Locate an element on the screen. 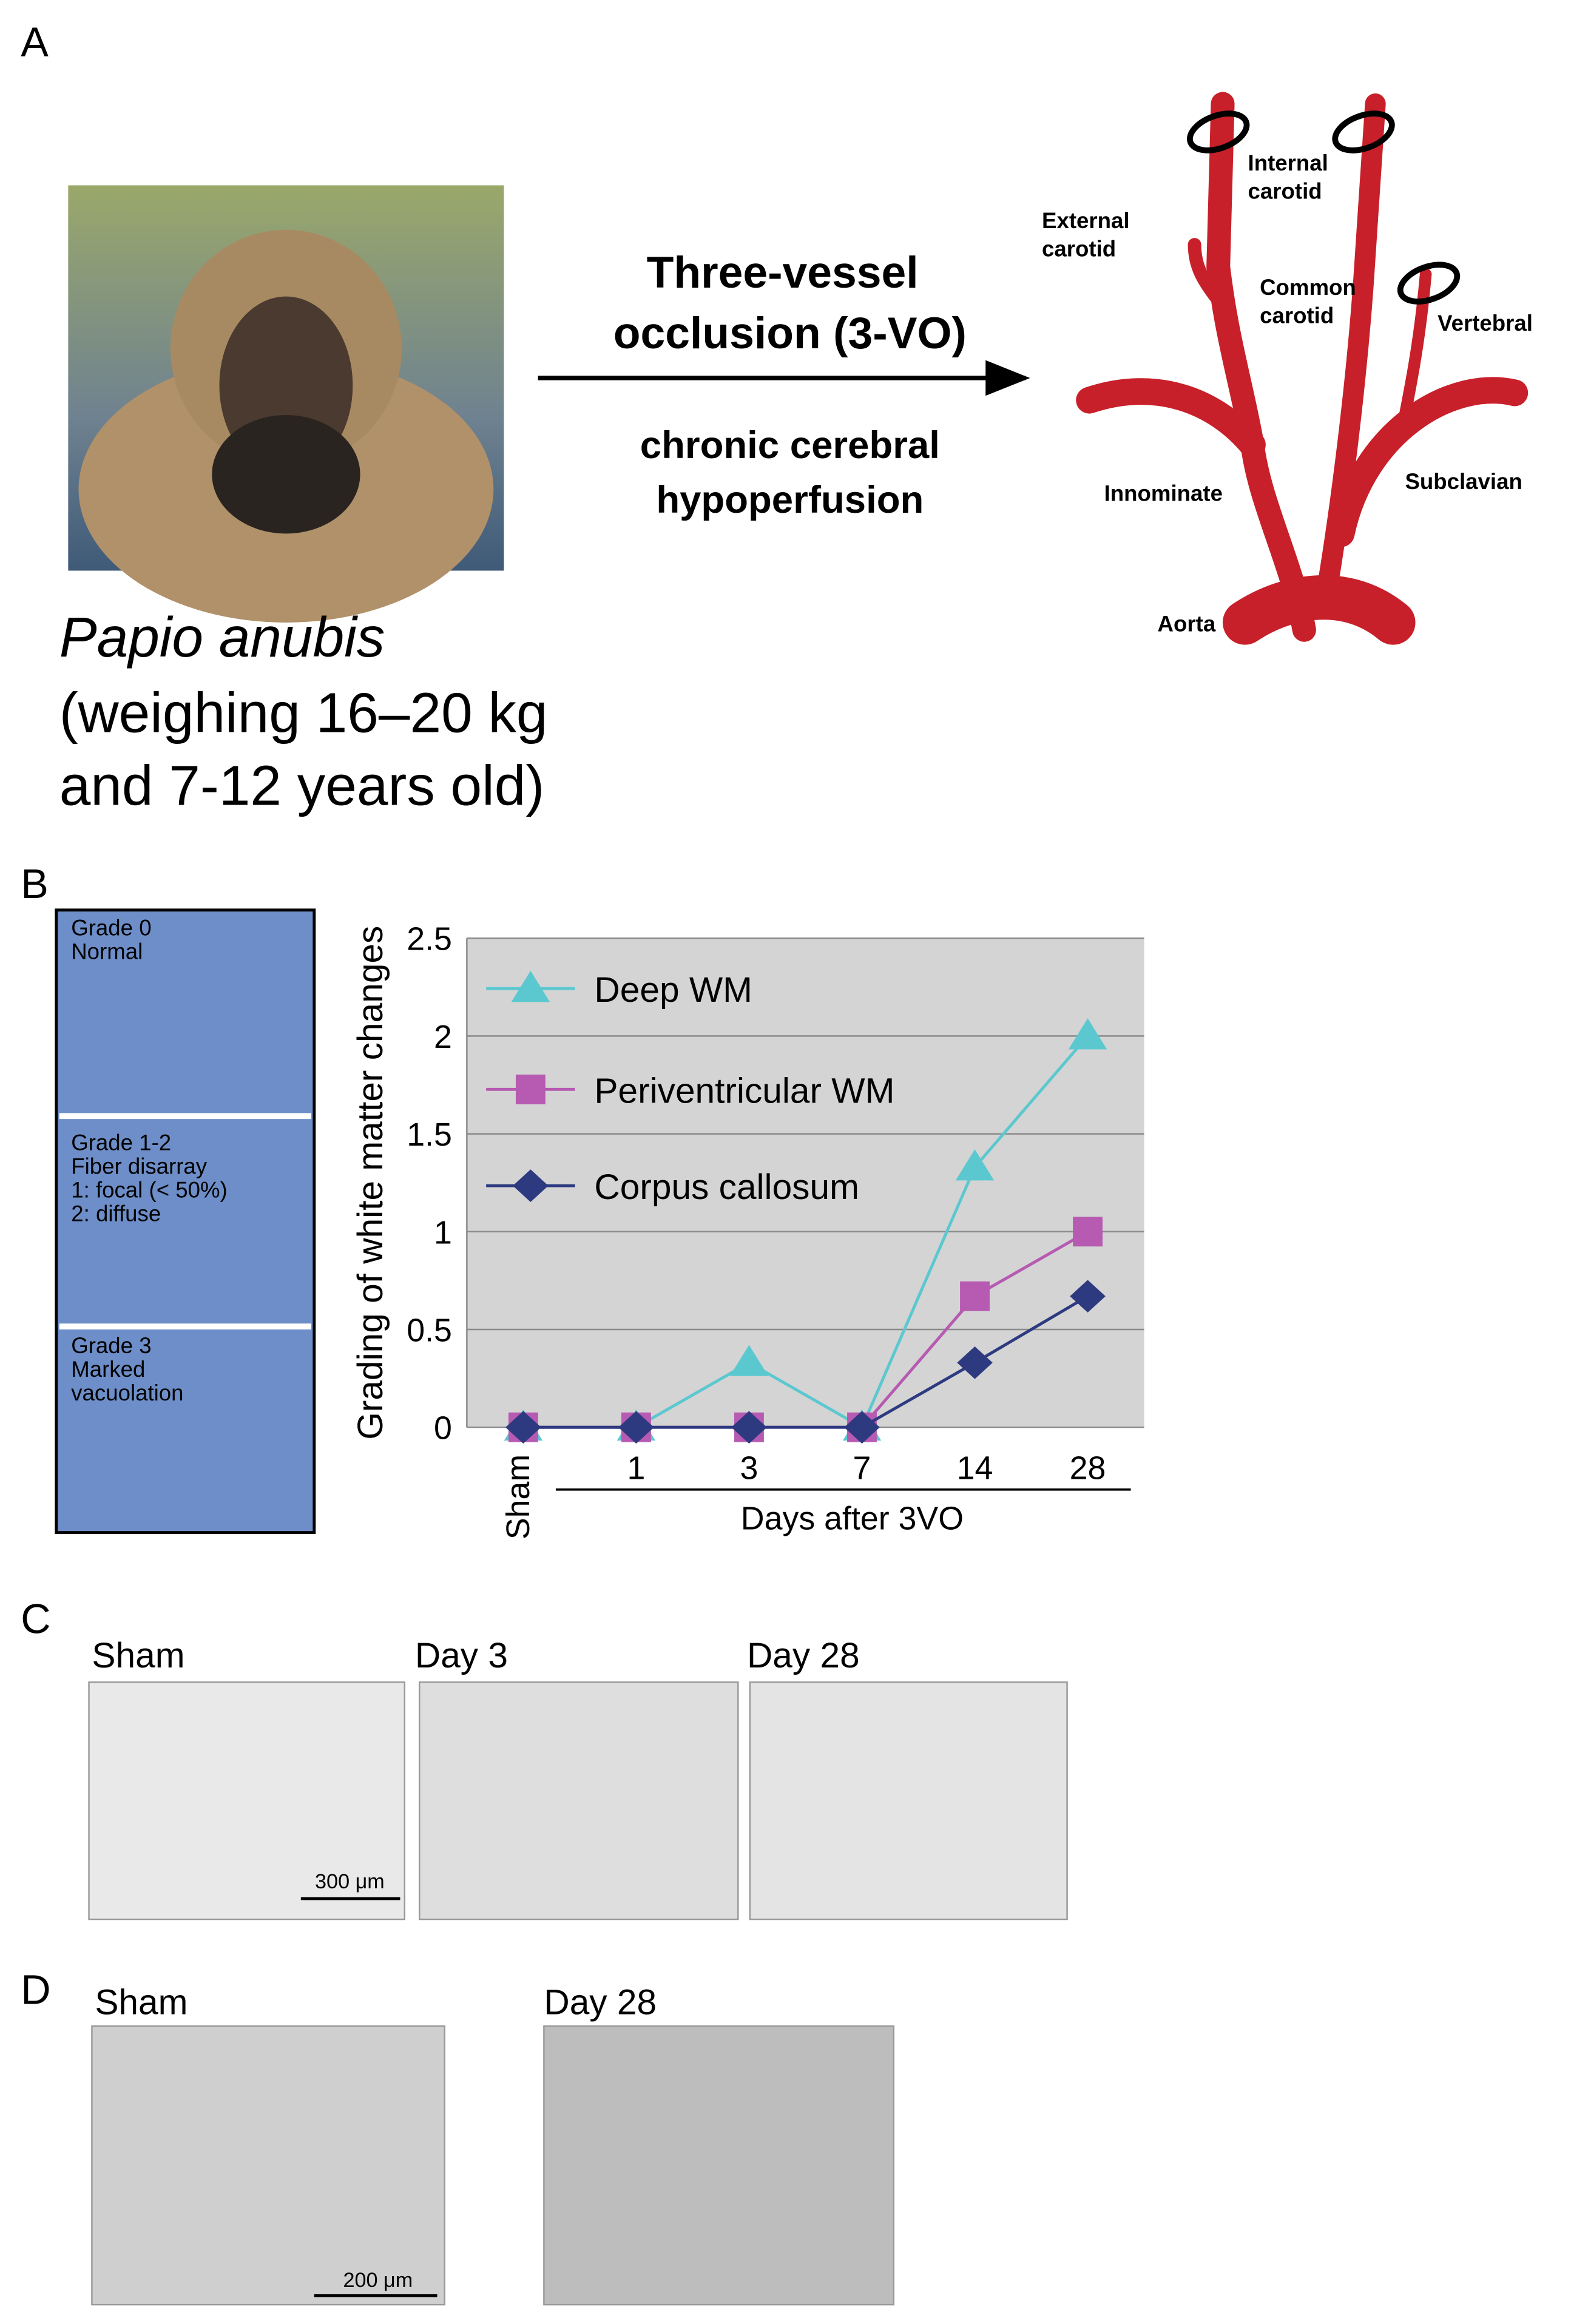  vessel-label: Subclavian is located at coordinates (1463, 481).